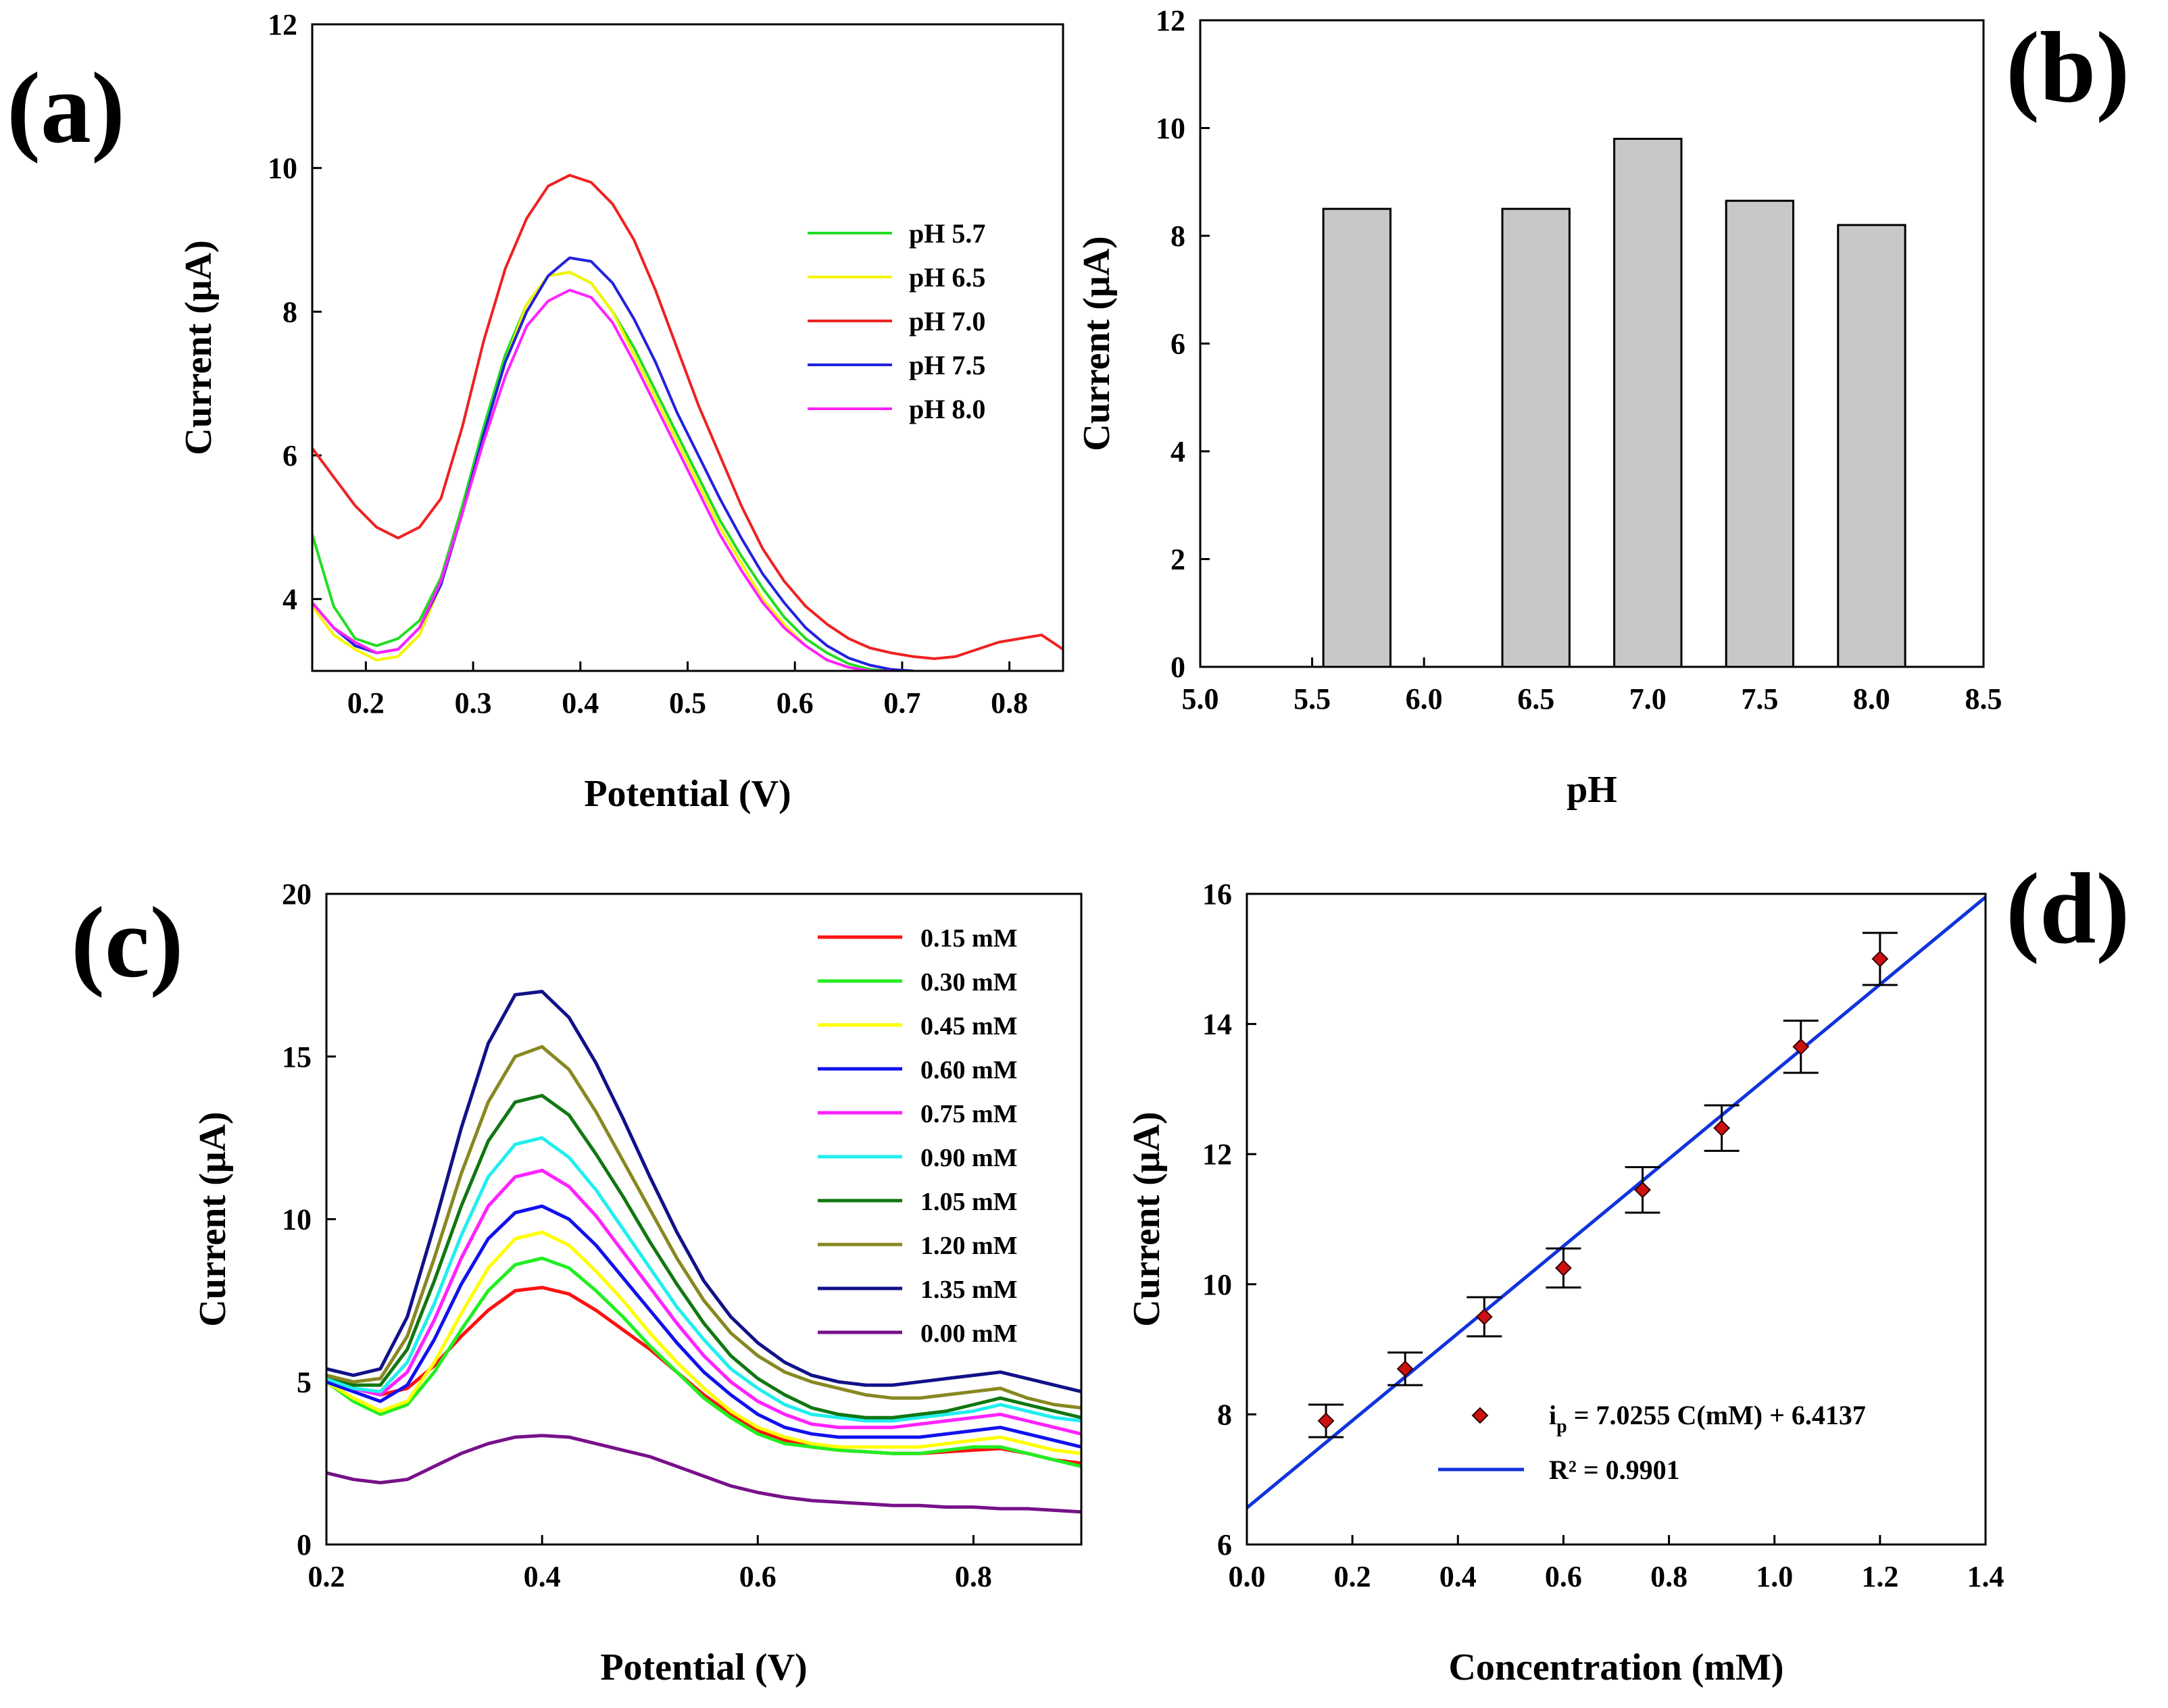 The image size is (2168, 1708). What do you see at coordinates (304, 1382) in the screenshot?
I see `y-tick-label: 5` at bounding box center [304, 1382].